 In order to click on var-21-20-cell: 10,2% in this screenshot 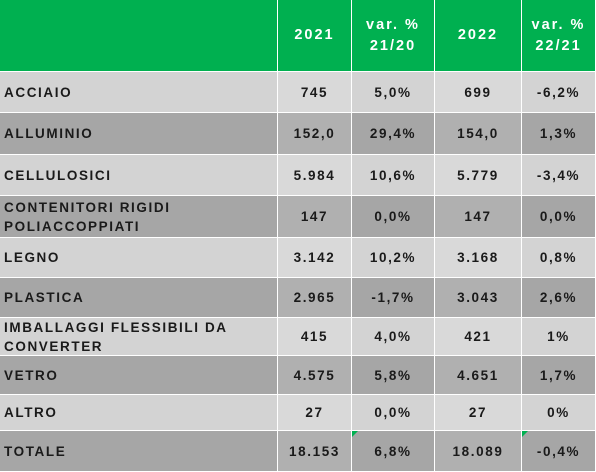, I will do `click(393, 258)`.